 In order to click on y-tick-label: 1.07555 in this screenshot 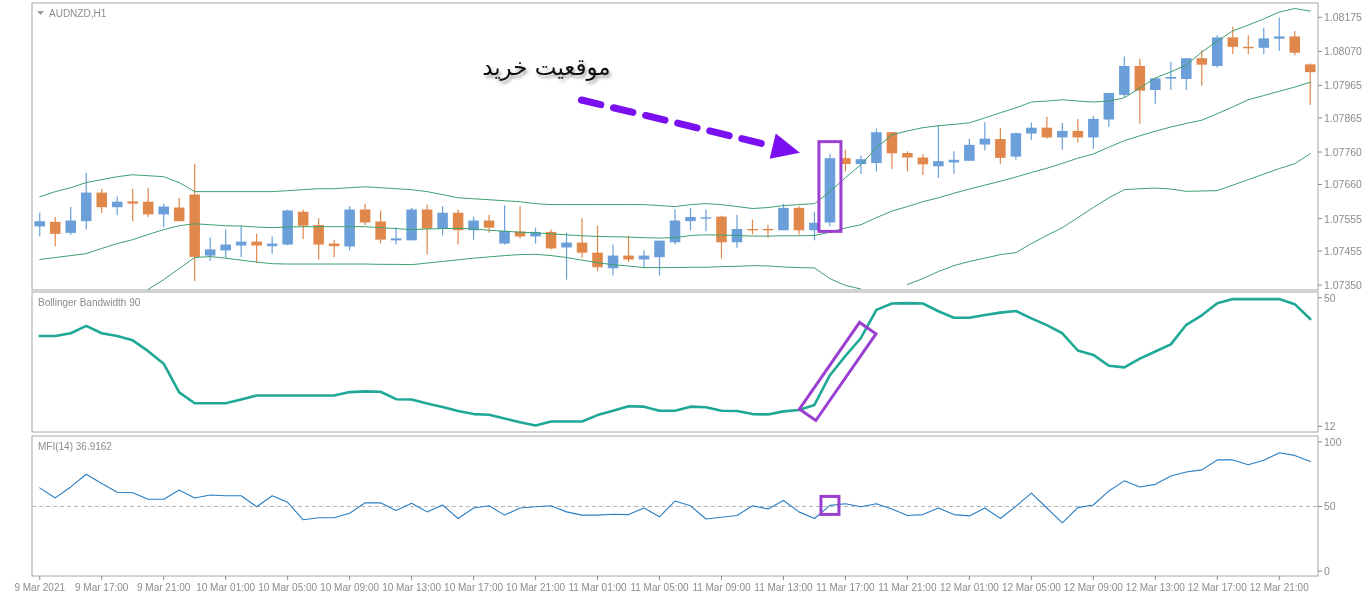, I will do `click(1343, 218)`.